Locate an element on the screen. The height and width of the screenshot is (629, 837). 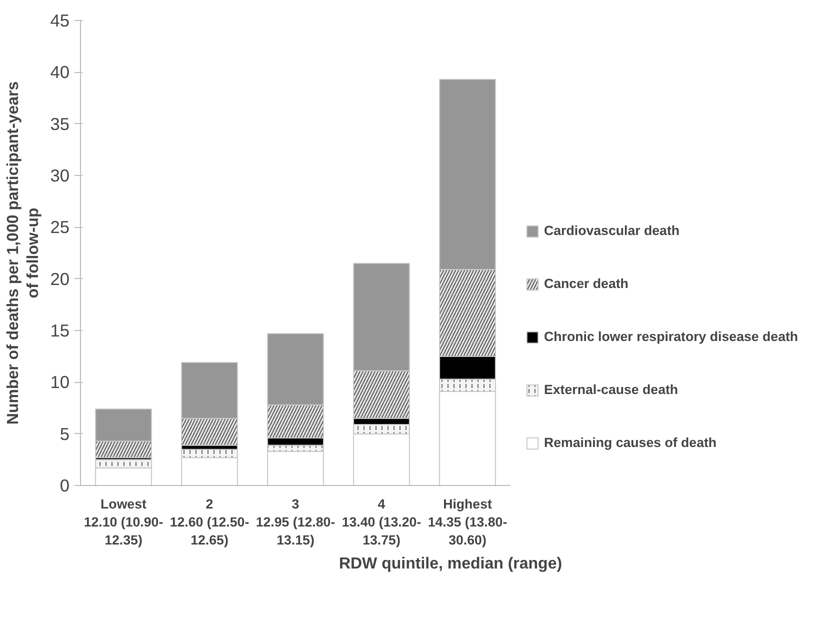
legend-label: Cancer death is located at coordinates (586, 283).